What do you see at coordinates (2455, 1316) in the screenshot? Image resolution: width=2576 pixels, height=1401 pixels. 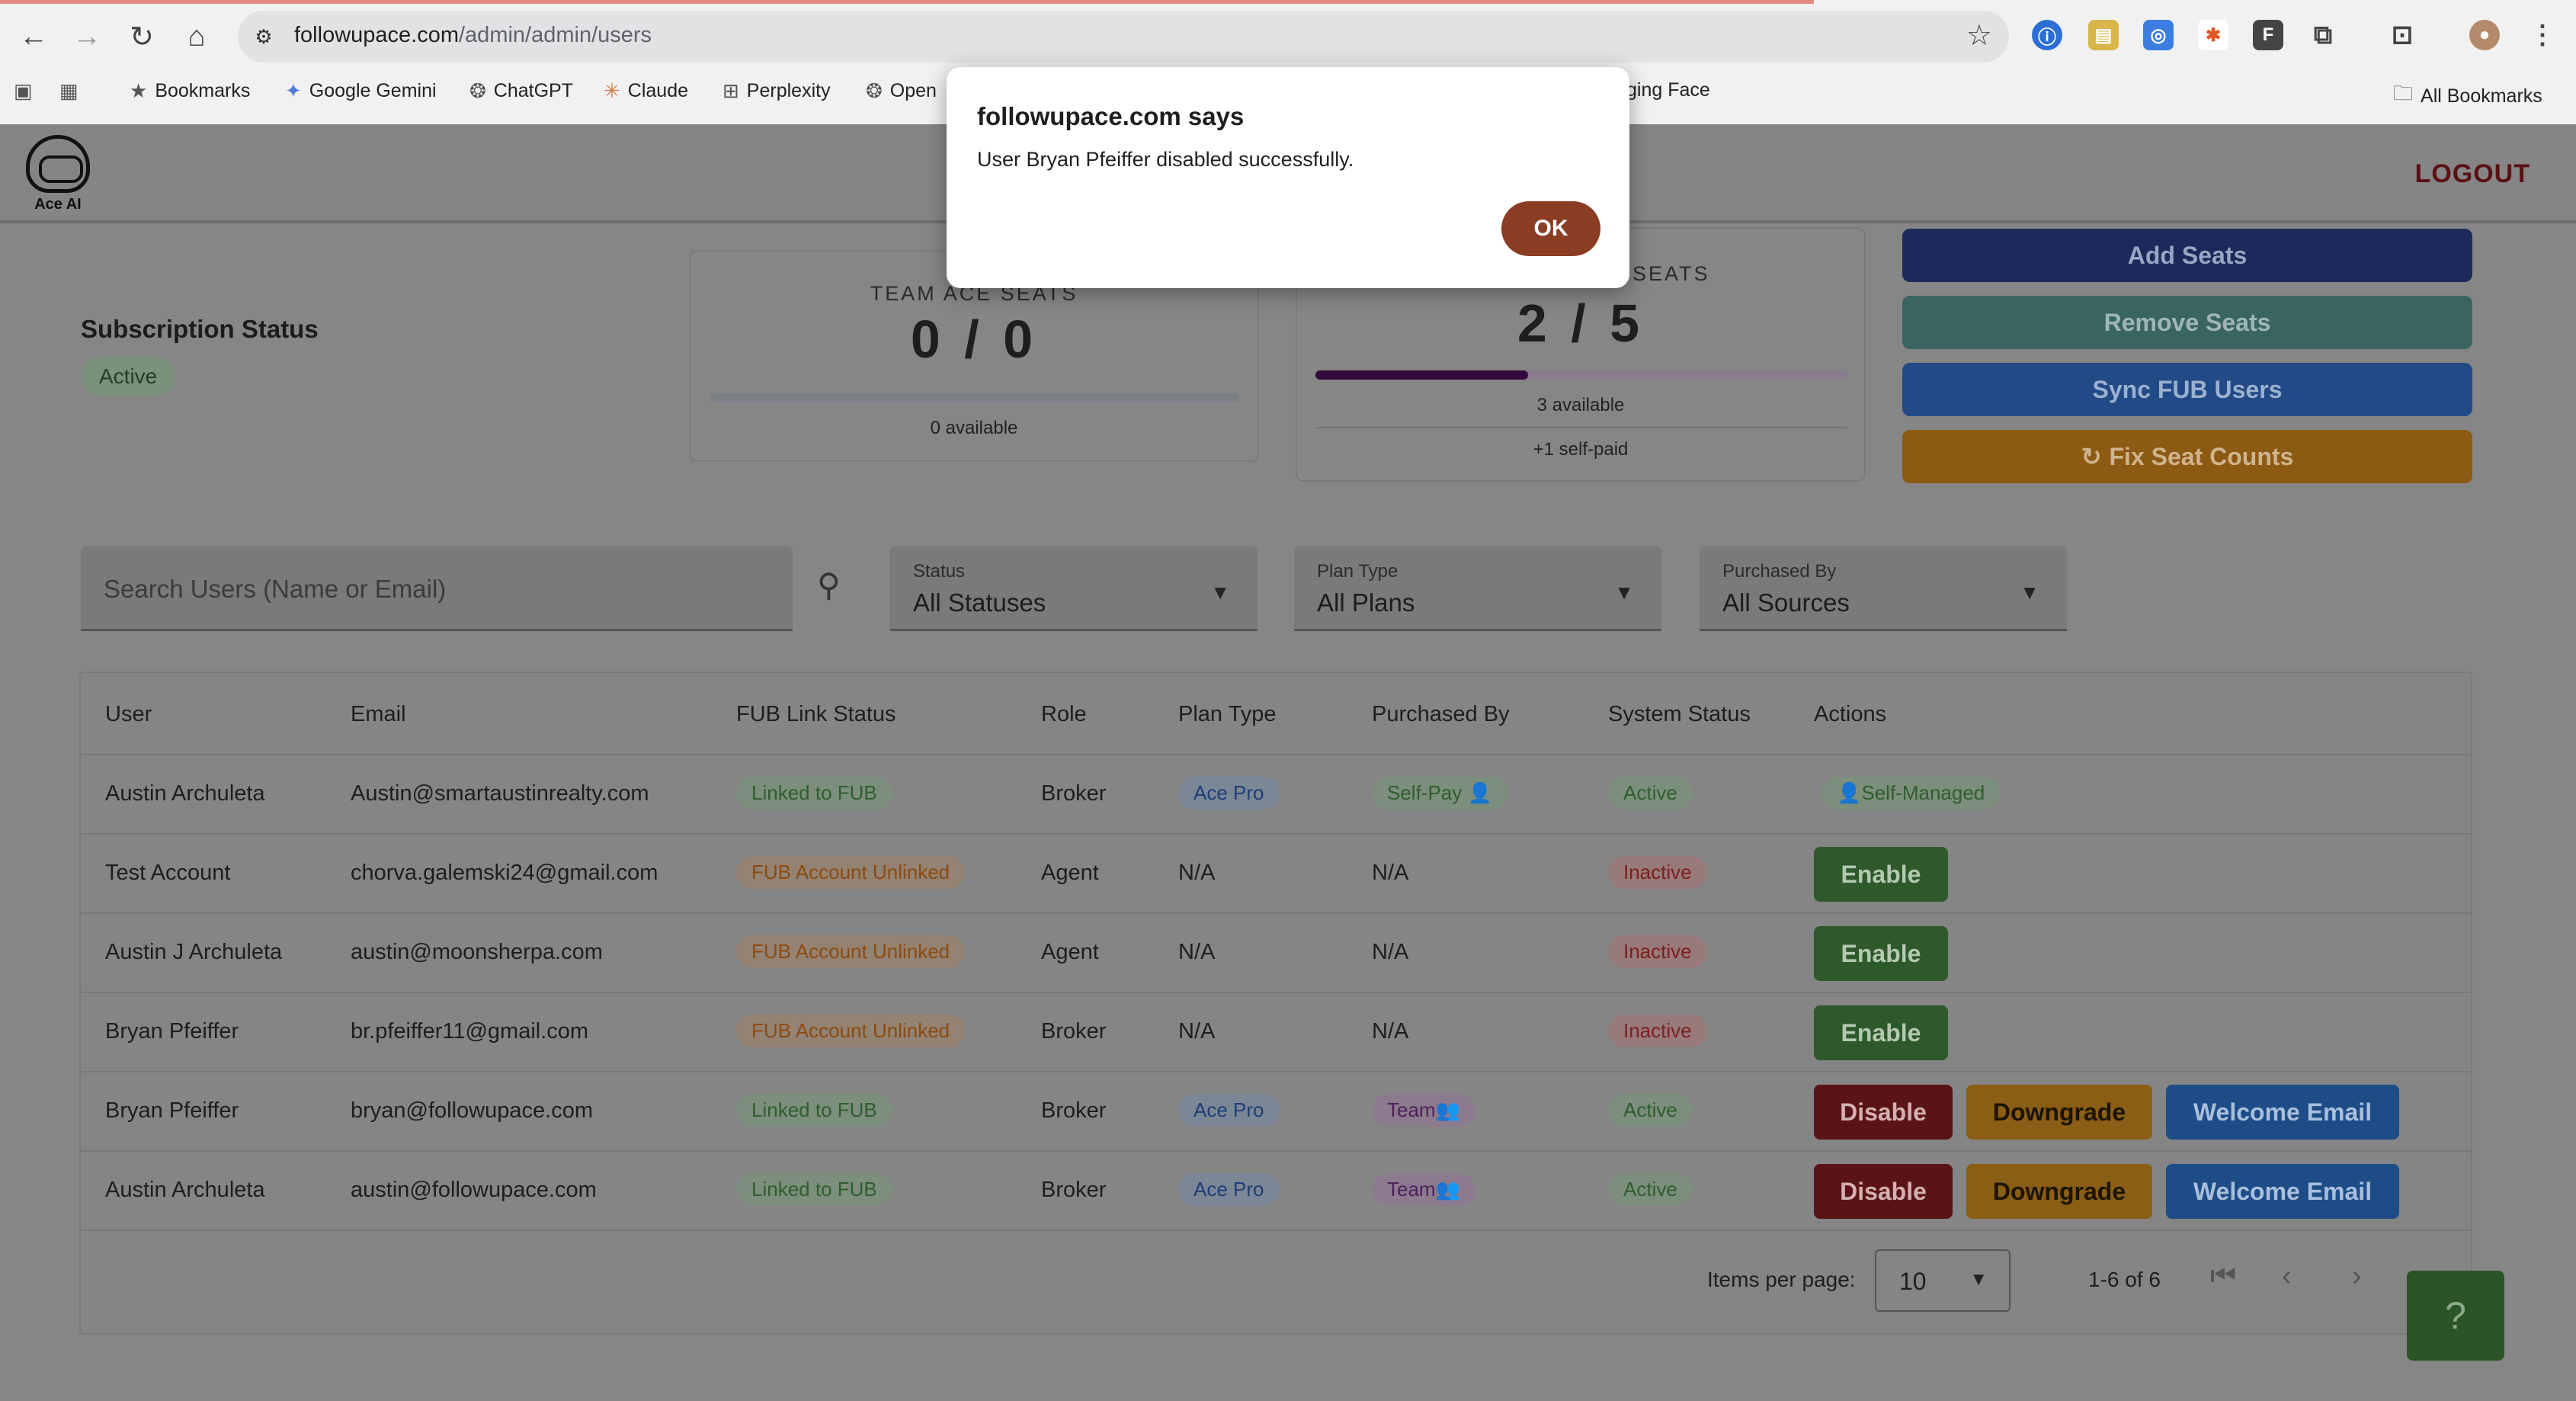 I see `help-button: ?` at bounding box center [2455, 1316].